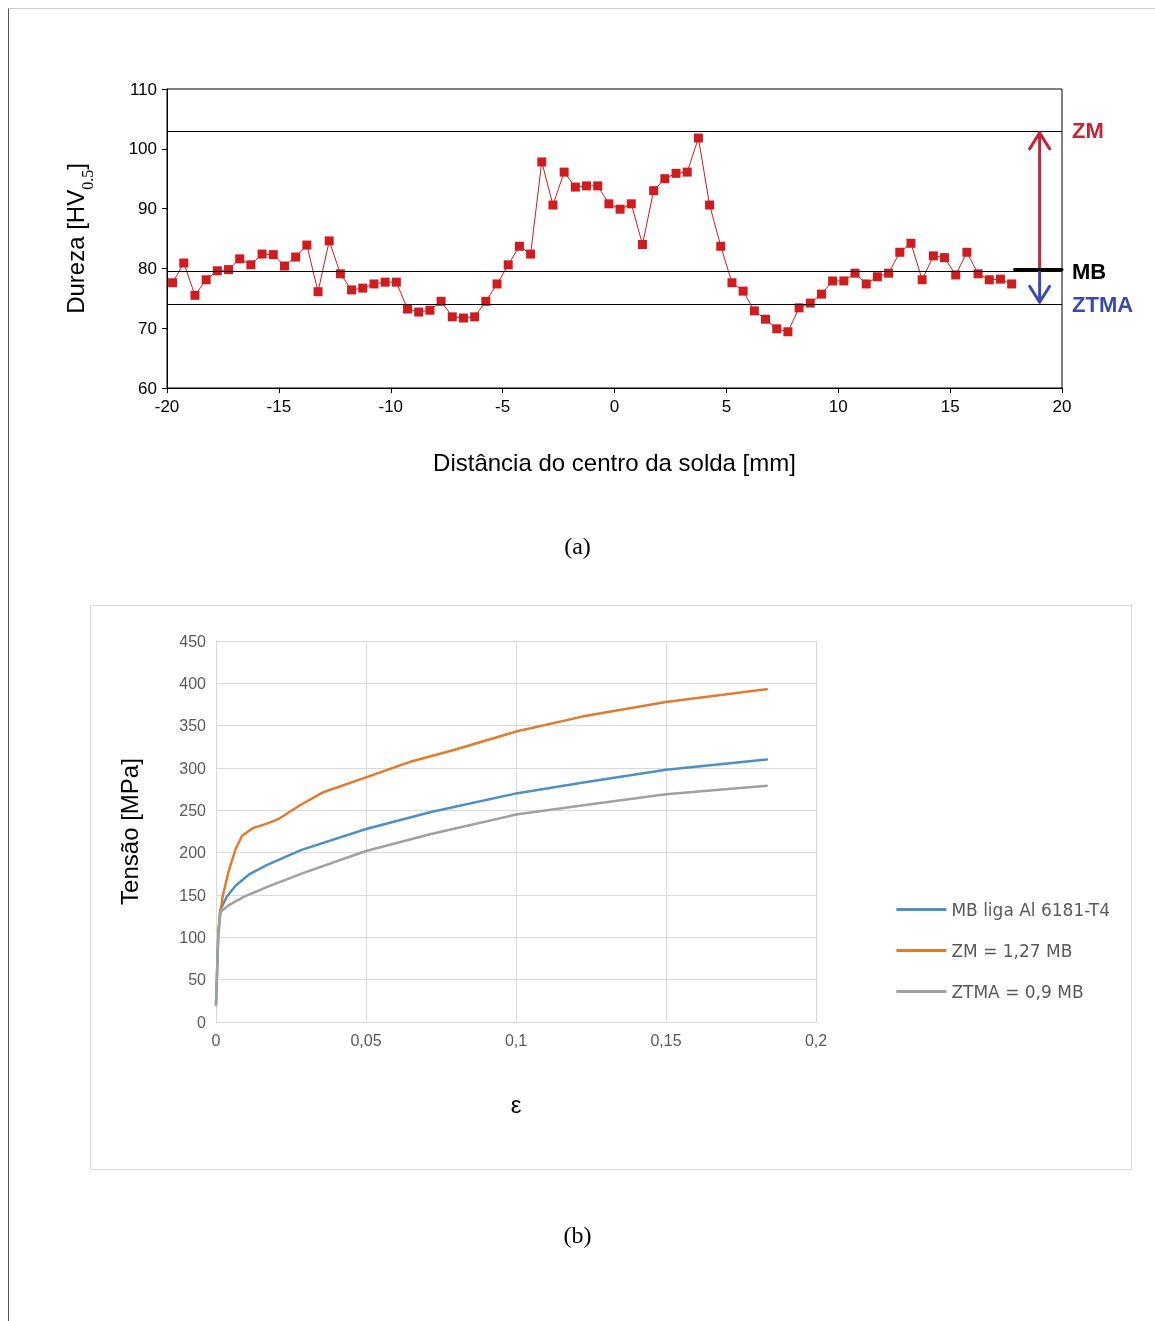  I want to click on legend-label: ZTMA = 0,9 MB, so click(1017, 991).